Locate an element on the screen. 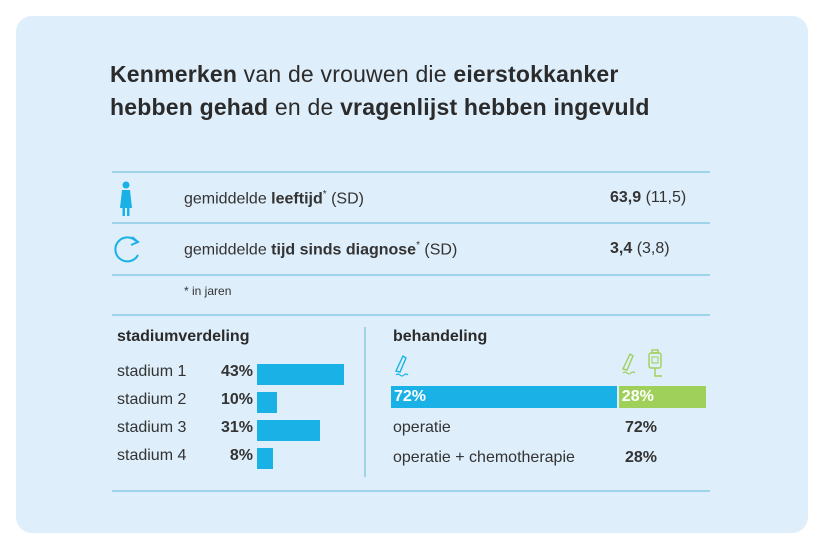  treatment-label: operatie + chemotherapie is located at coordinates (484, 457).